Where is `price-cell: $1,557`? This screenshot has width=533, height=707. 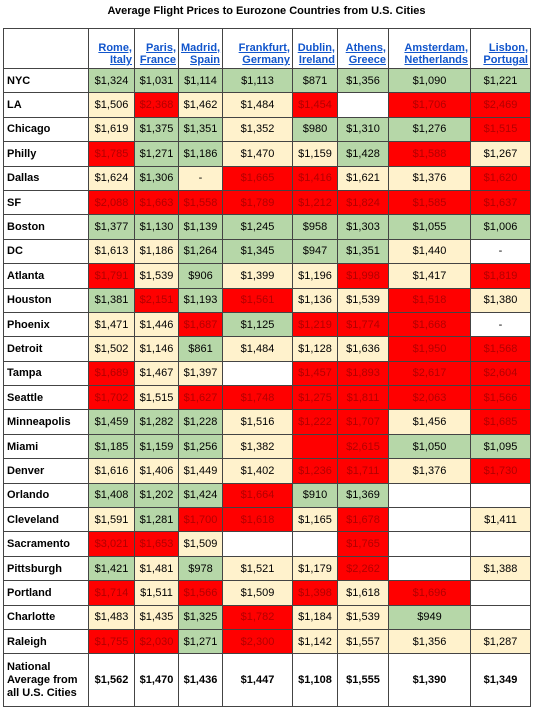
price-cell: $1,557 is located at coordinates (363, 641).